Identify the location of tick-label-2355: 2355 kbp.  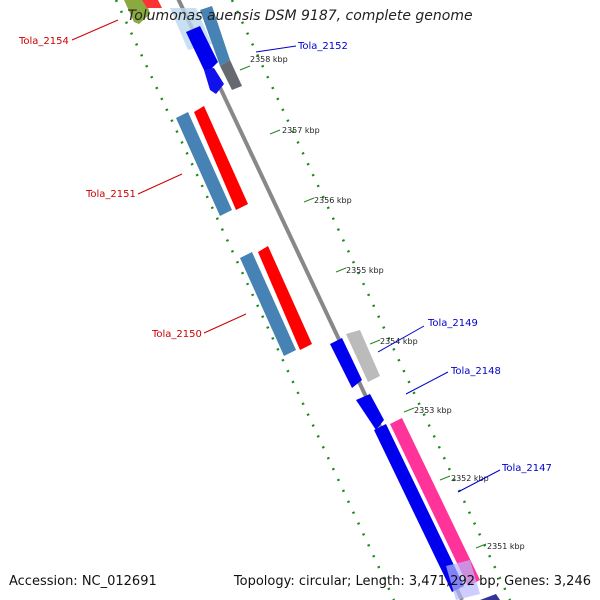
(365, 270).